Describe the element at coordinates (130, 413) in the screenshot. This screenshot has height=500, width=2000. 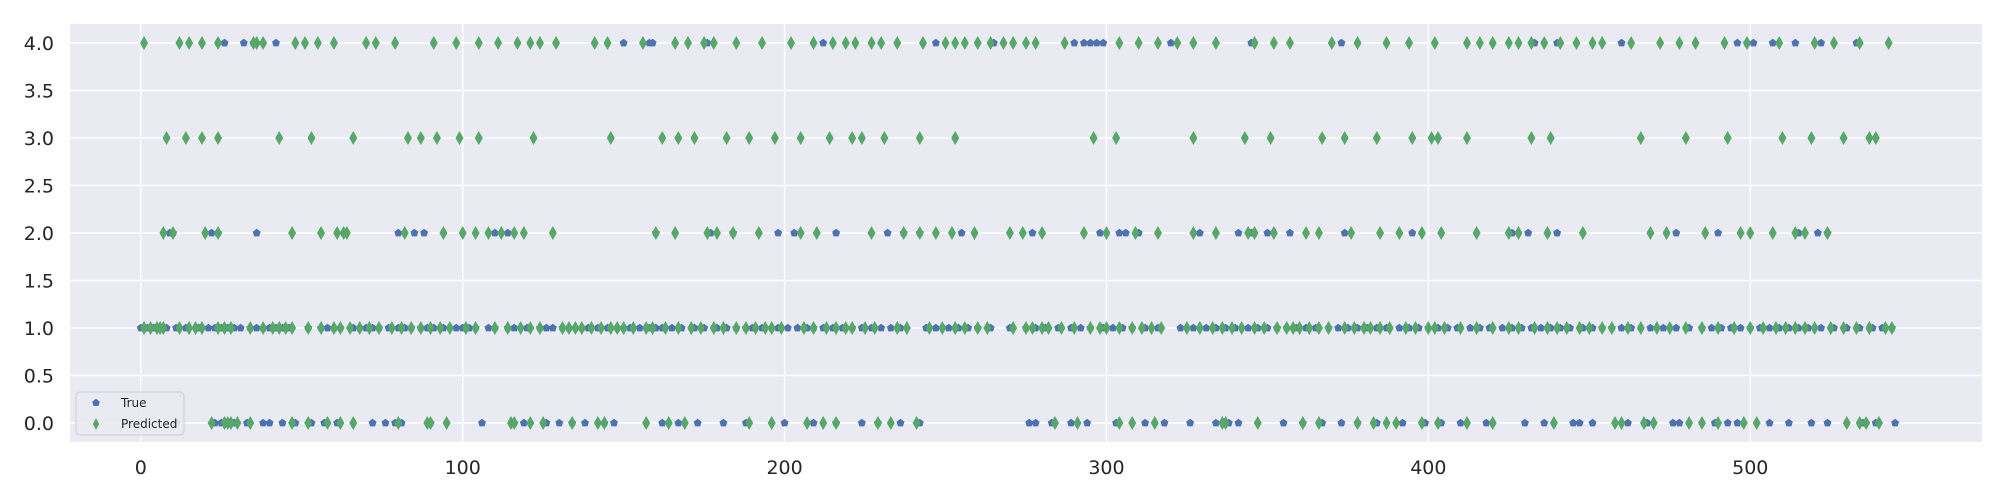
I see `legend-box` at that location.